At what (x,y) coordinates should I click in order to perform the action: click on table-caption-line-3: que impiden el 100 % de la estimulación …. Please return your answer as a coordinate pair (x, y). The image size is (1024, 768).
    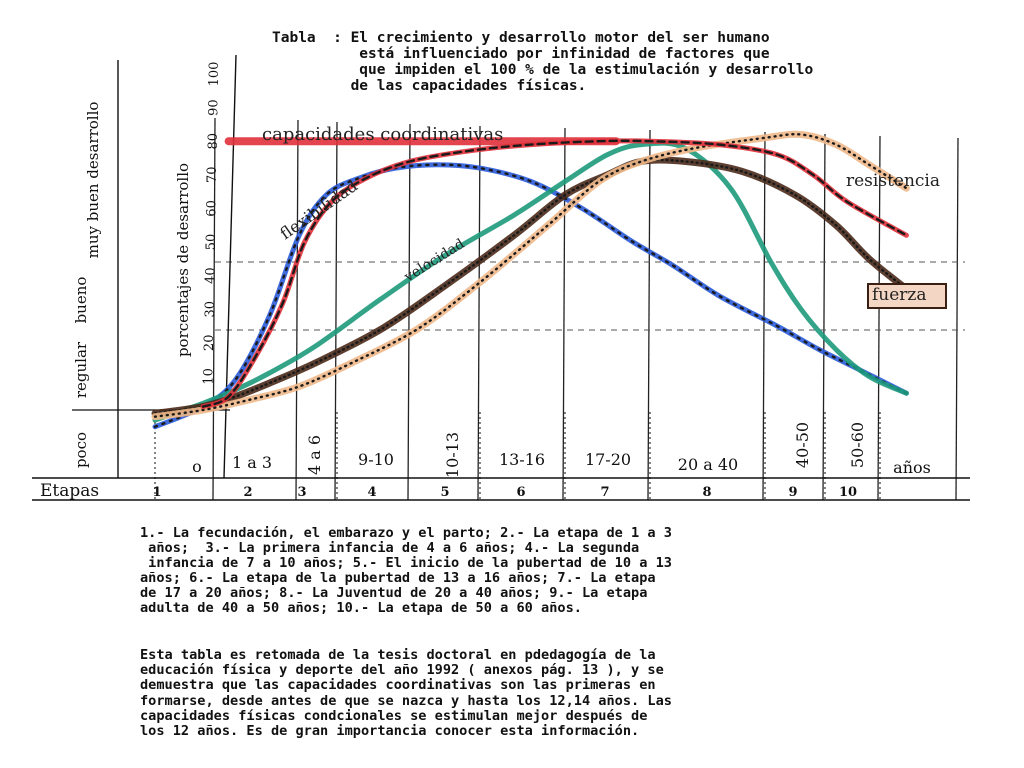
    Looking at the image, I should click on (582, 70).